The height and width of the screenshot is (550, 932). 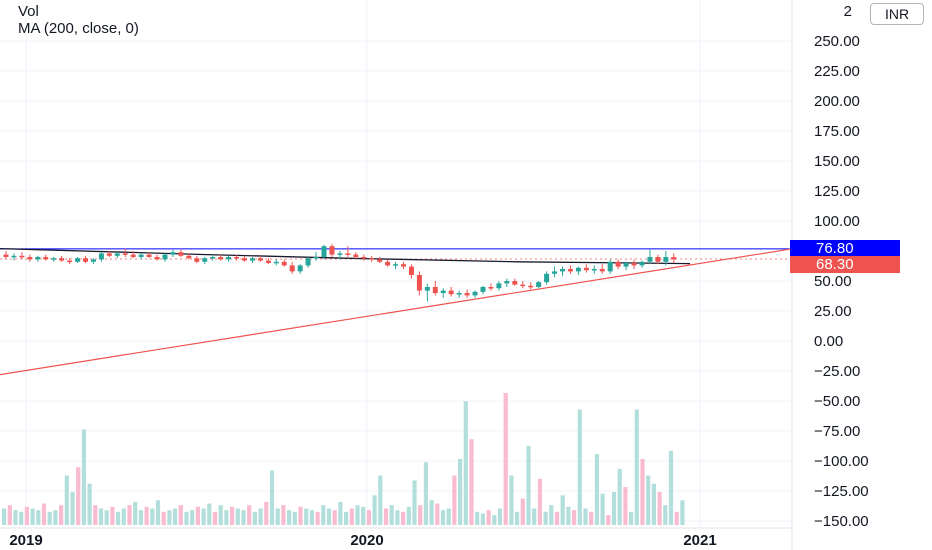 What do you see at coordinates (897, 14) in the screenshot?
I see `currency-button: INR` at bounding box center [897, 14].